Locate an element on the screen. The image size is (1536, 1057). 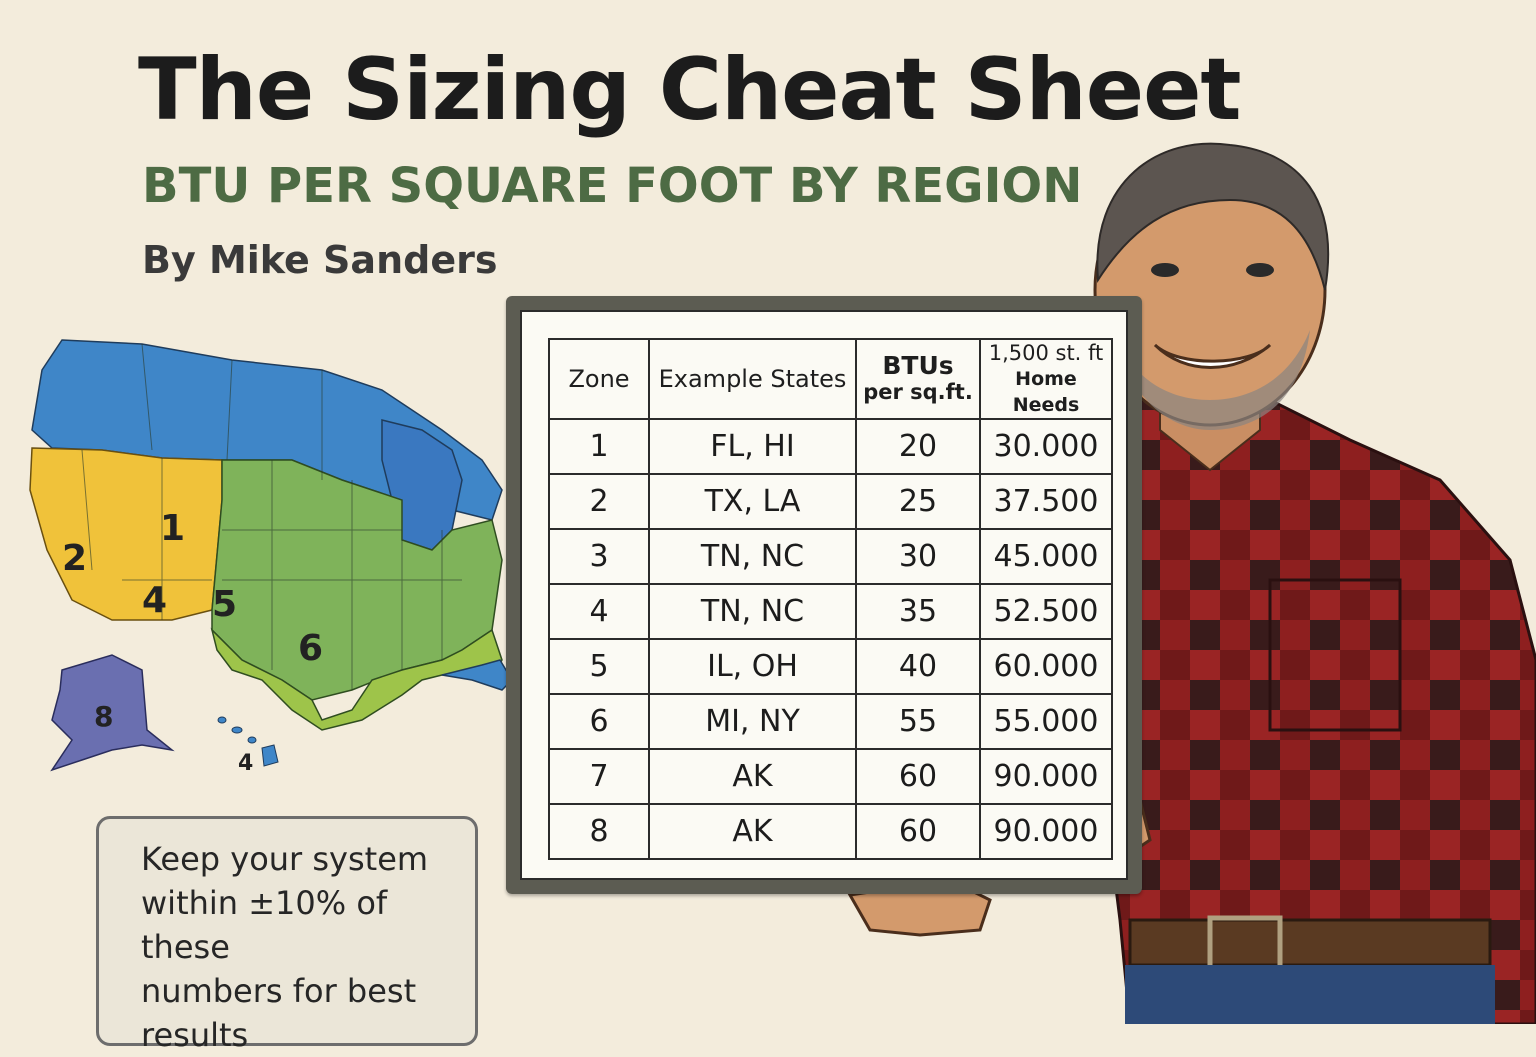
cell-zone: 2 is located at coordinates (599, 501).